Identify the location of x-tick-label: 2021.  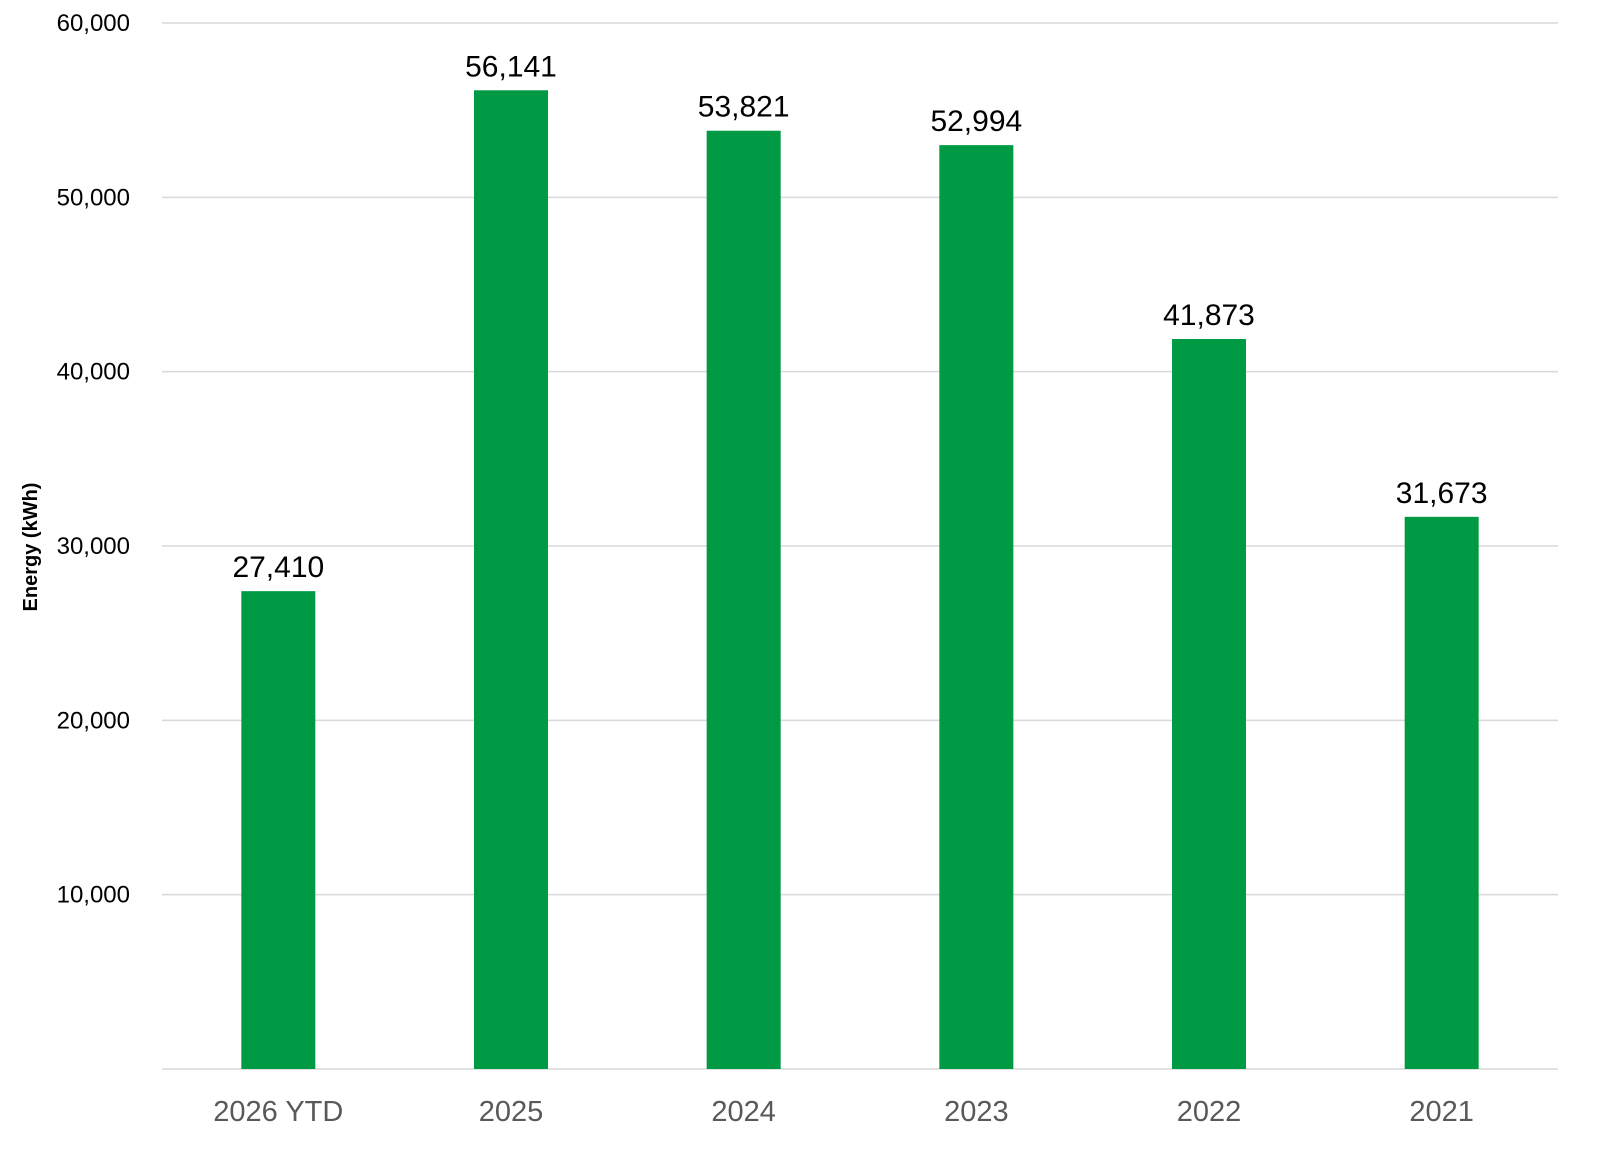
(1441, 1112).